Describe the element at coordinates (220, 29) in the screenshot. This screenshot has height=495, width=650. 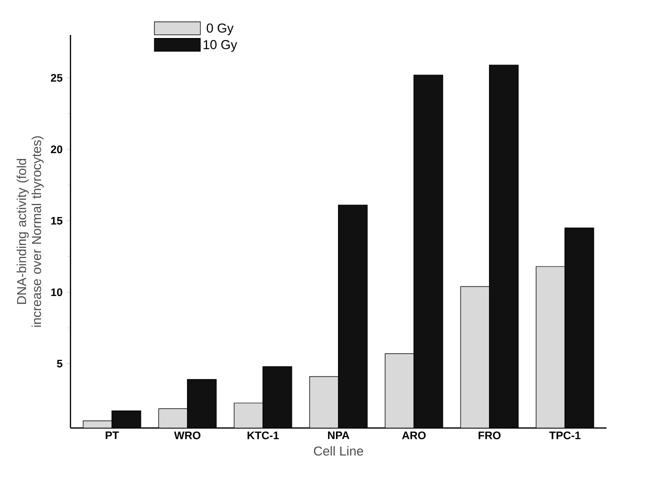
I see `legend-label: 0 Gy` at that location.